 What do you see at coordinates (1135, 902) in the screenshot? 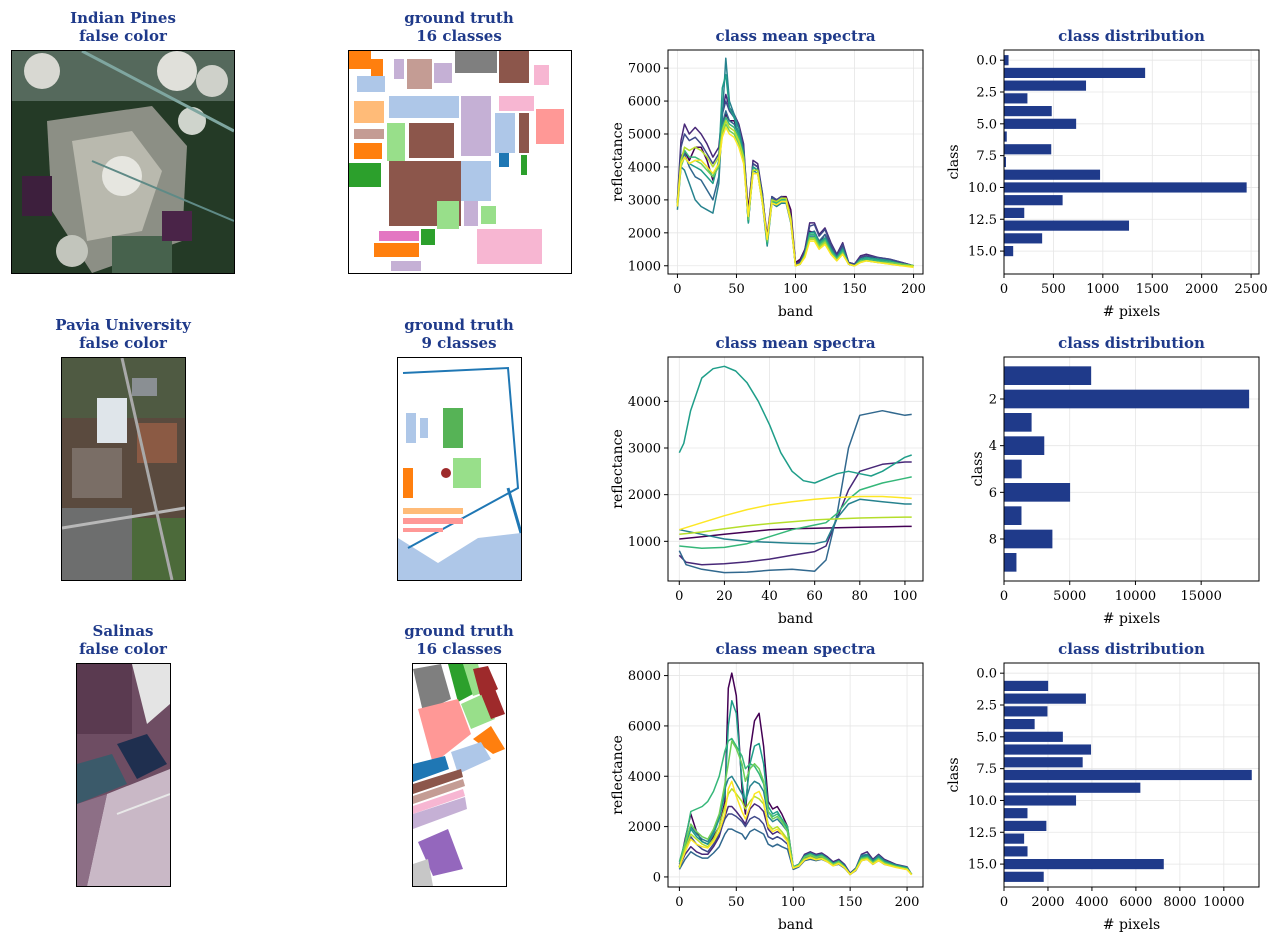
I see `x-tick-label: 6000` at bounding box center [1135, 902].